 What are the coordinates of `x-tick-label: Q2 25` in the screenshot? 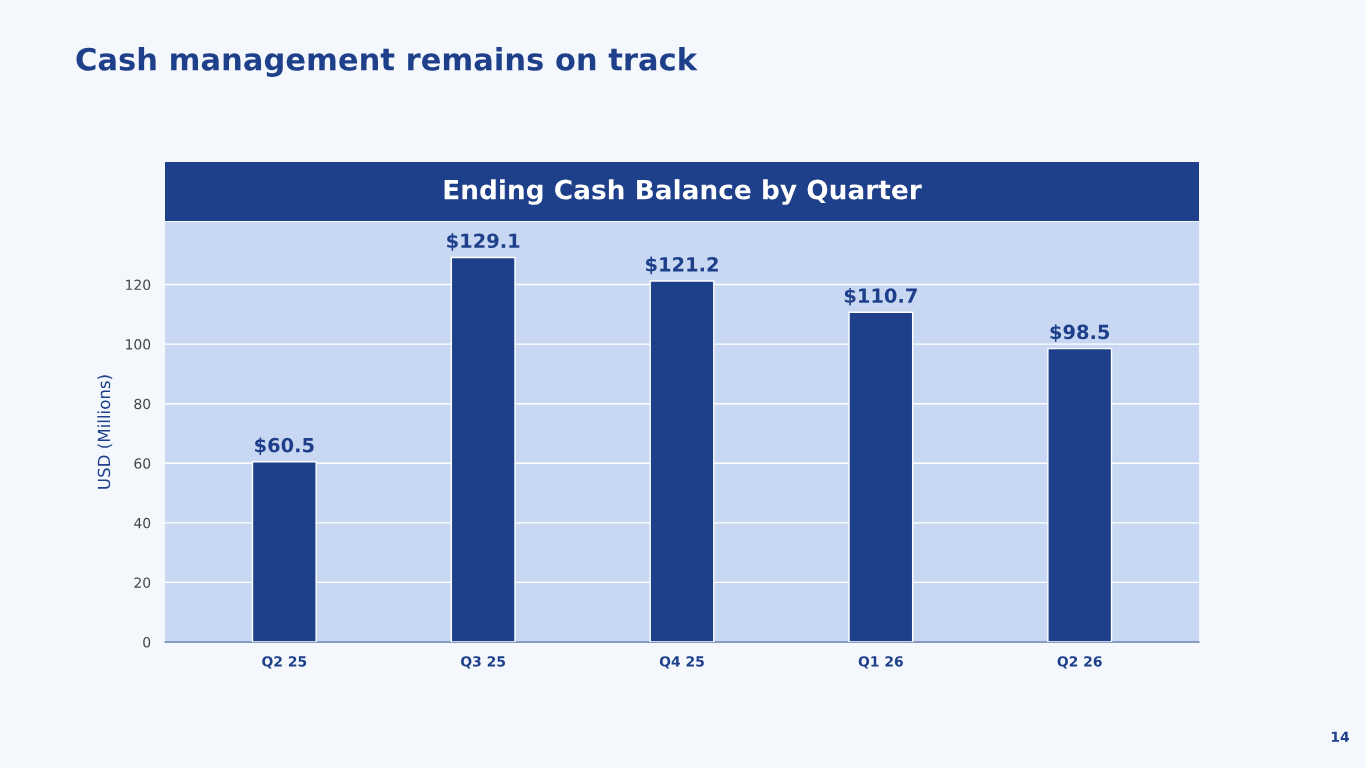 It's located at (284, 662).